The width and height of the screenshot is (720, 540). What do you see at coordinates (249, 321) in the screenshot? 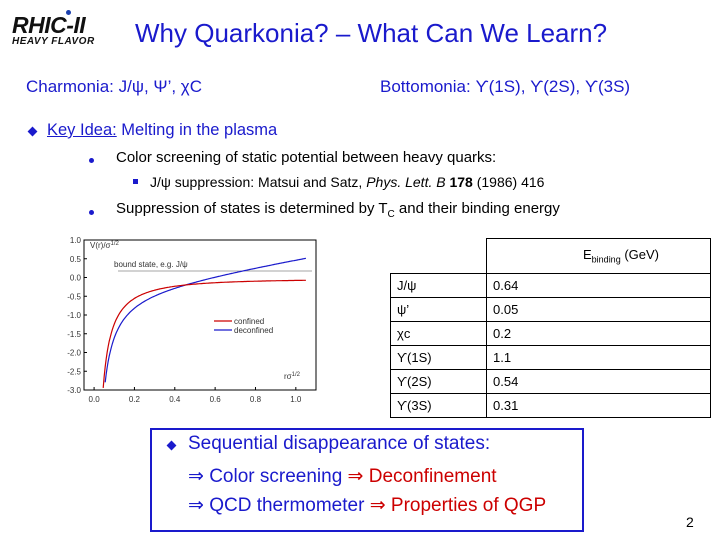
I see `legend-confined: confined` at bounding box center [249, 321].